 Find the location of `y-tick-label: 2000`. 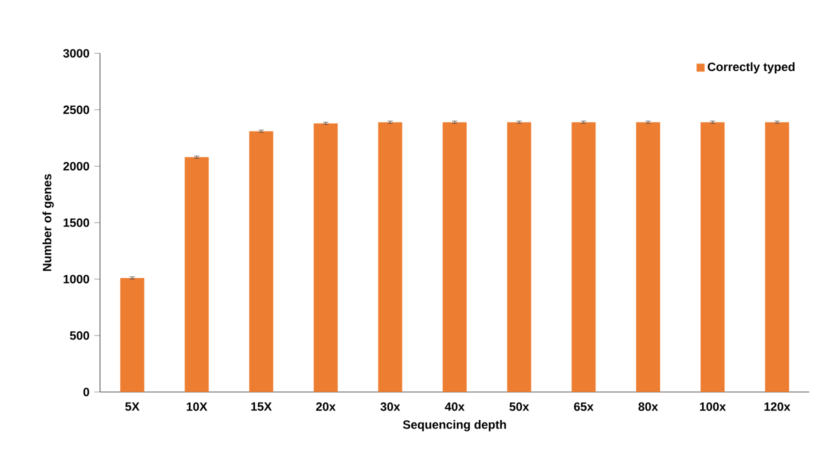

y-tick-label: 2000 is located at coordinates (76, 166).